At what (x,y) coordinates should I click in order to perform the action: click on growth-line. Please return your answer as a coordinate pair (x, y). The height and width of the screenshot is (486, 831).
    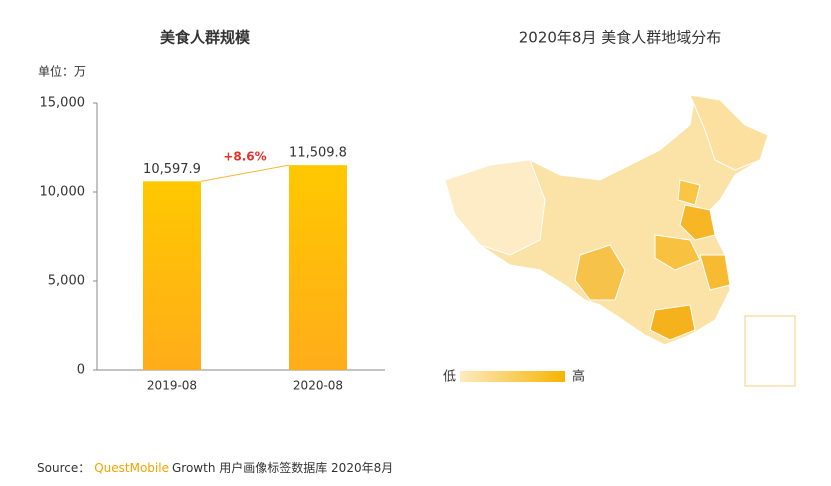
    Looking at the image, I should click on (245, 173).